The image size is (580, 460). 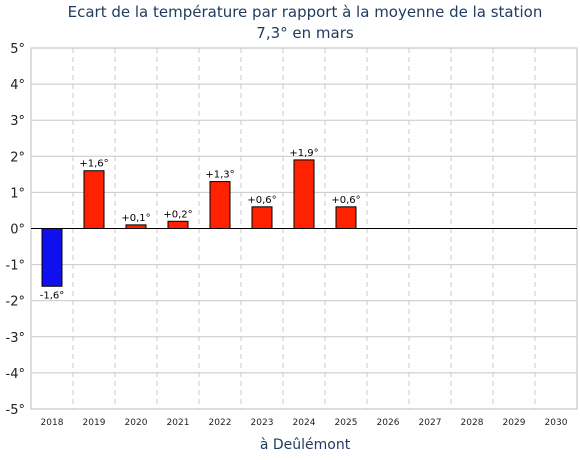 What do you see at coordinates (305, 445) in the screenshot?
I see `x-axis-label: à Deûlémont` at bounding box center [305, 445].